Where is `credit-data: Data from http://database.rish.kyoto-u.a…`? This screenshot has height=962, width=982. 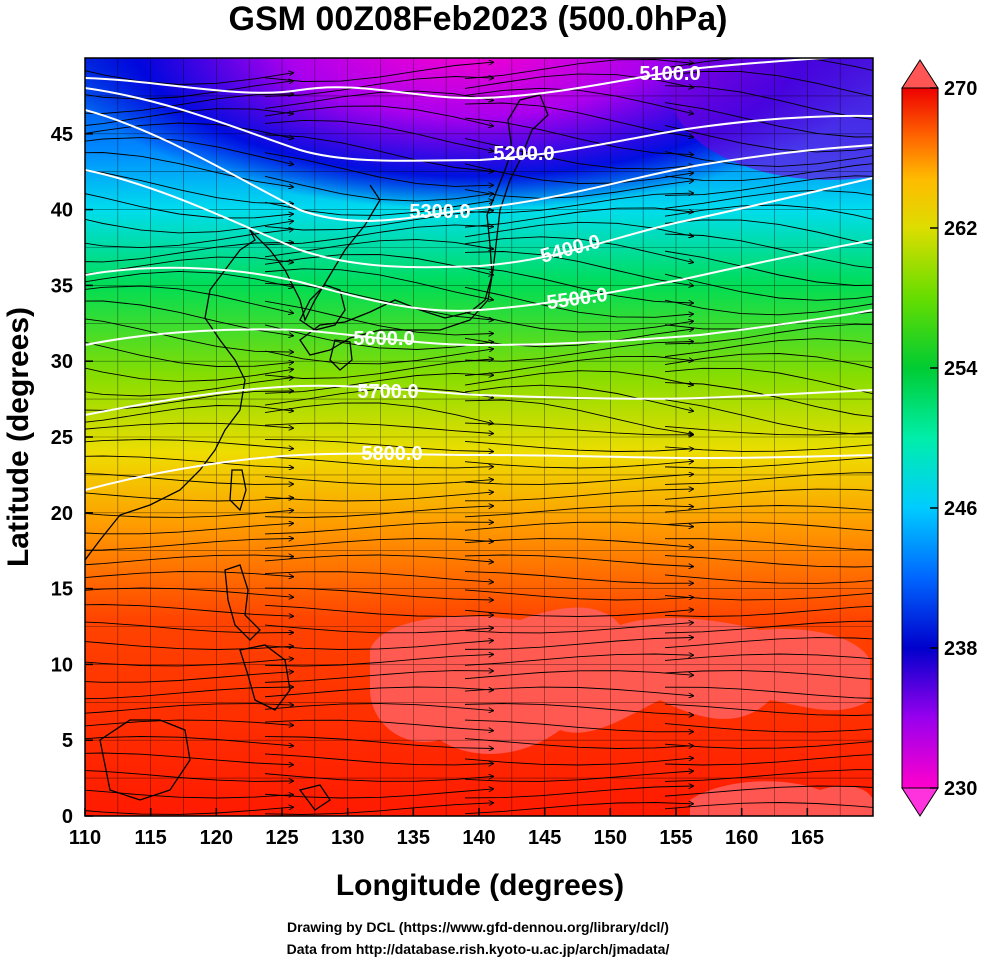 credit-data: Data from http://database.rish.kyoto-u.a… is located at coordinates (478, 949).